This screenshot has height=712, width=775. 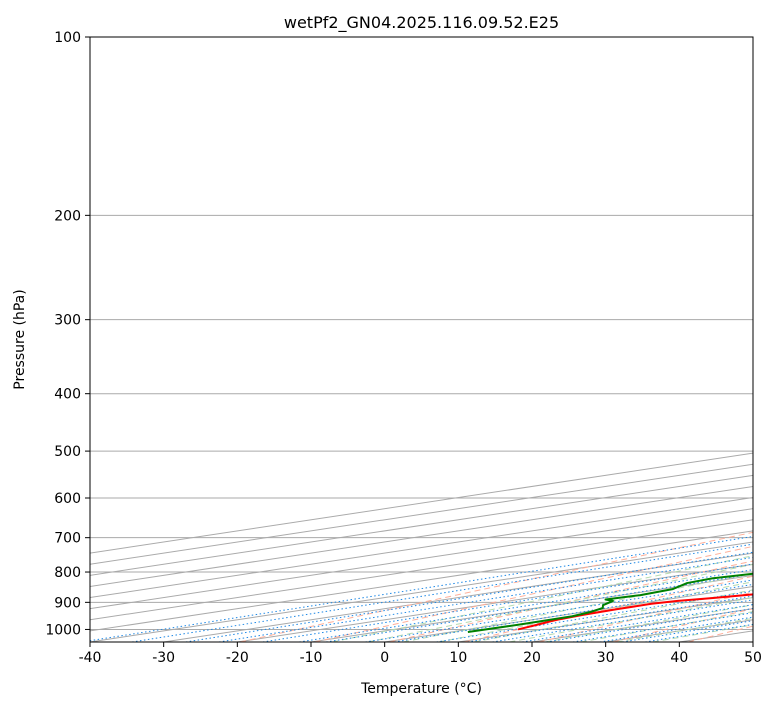 What do you see at coordinates (67, 539) in the screenshot?
I see `y-tick-label: 700` at bounding box center [67, 539].